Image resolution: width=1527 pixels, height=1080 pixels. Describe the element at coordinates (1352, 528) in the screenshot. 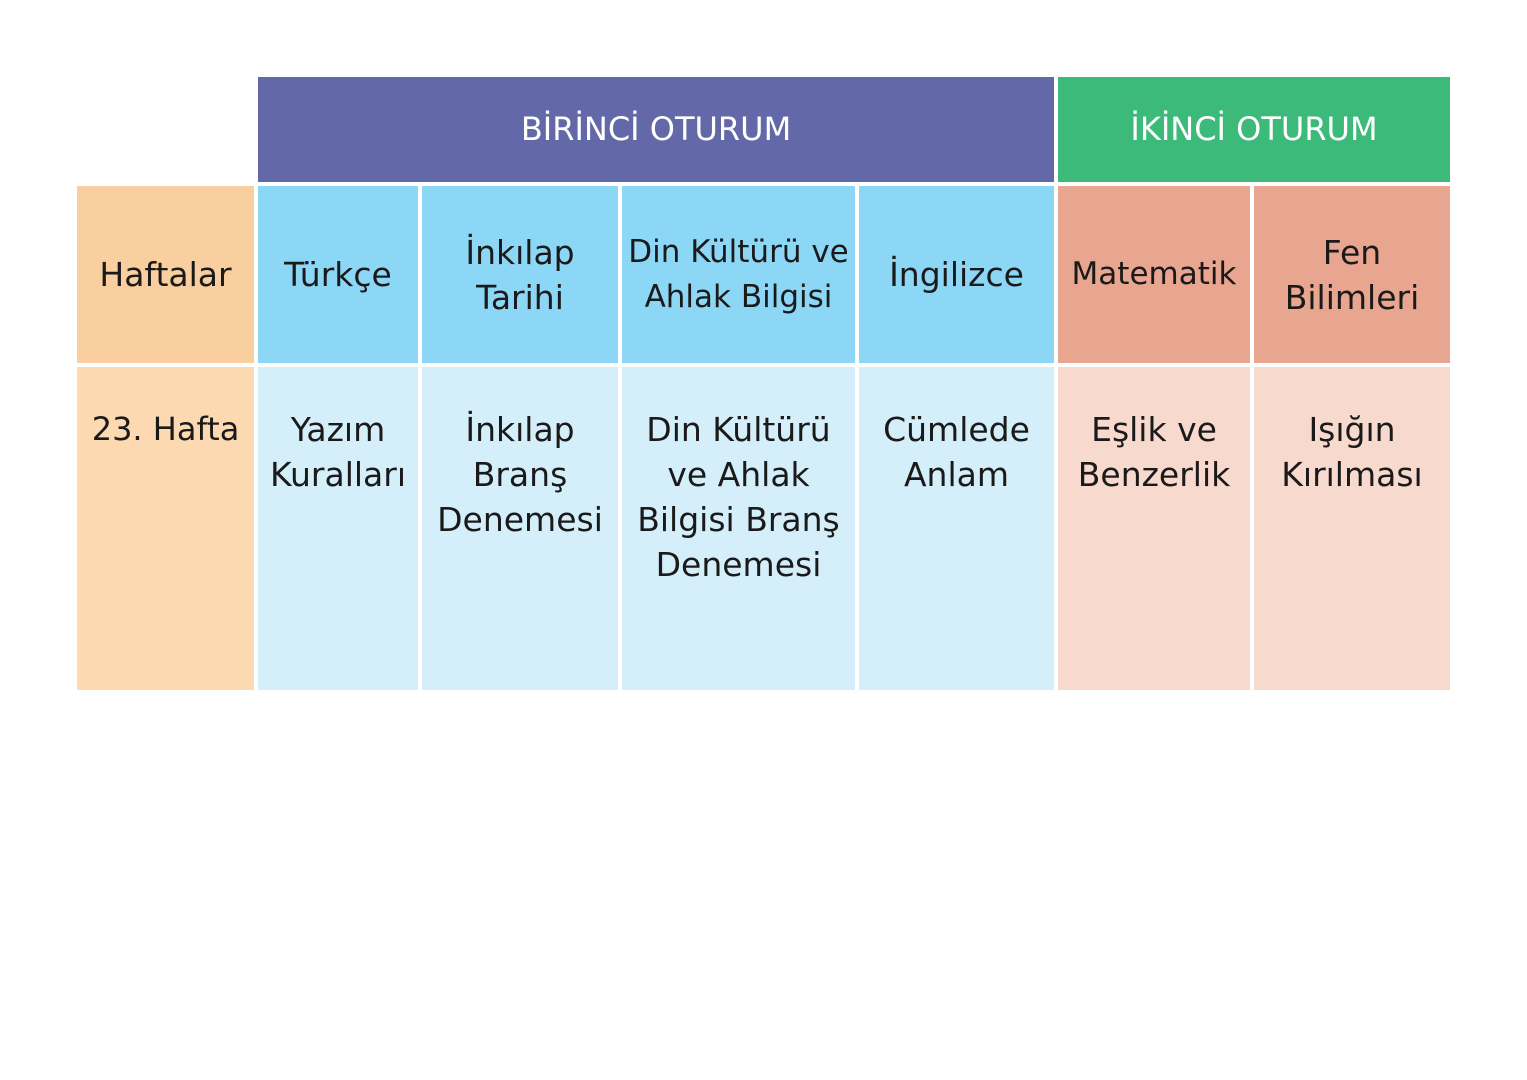

I see `fen-topic: Işığın Kırılması` at that location.